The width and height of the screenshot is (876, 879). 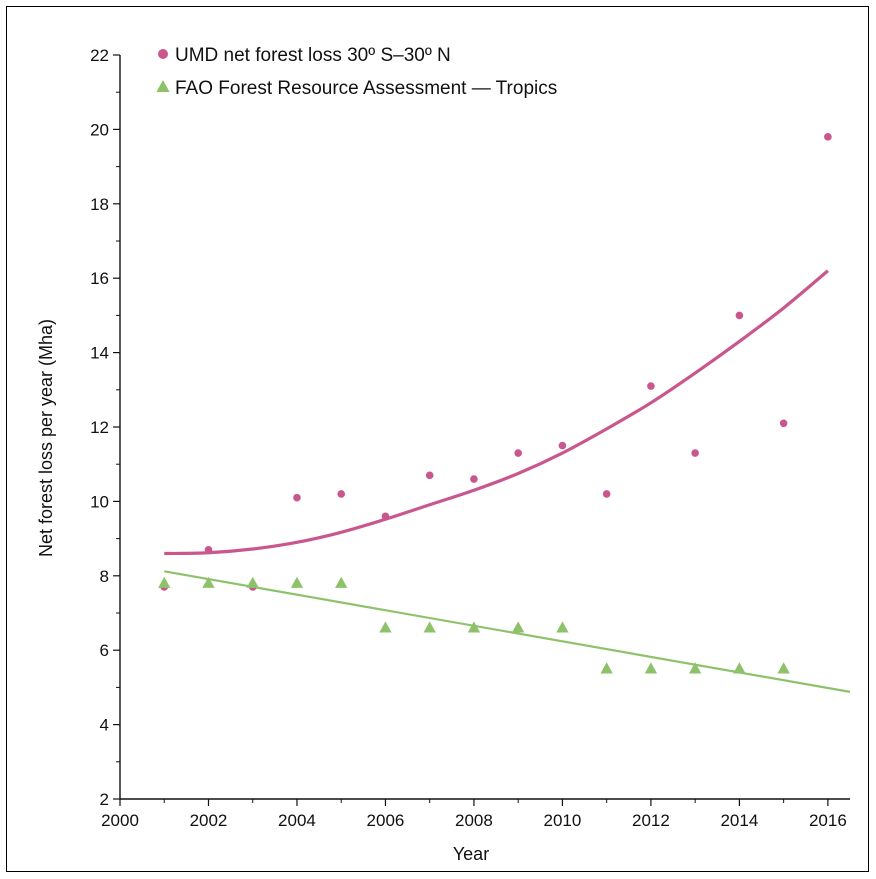 I want to click on legend-label-fao: FAO Forest Resource Assessment — Tropics, so click(x=366, y=88).